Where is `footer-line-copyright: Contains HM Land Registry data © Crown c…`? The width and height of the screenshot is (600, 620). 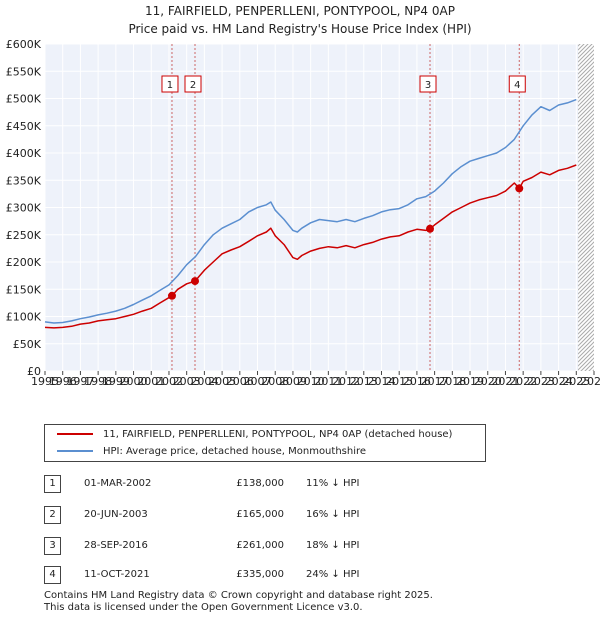 footer-line-copyright: Contains HM Land Registry data © Crown c… is located at coordinates (238, 595).